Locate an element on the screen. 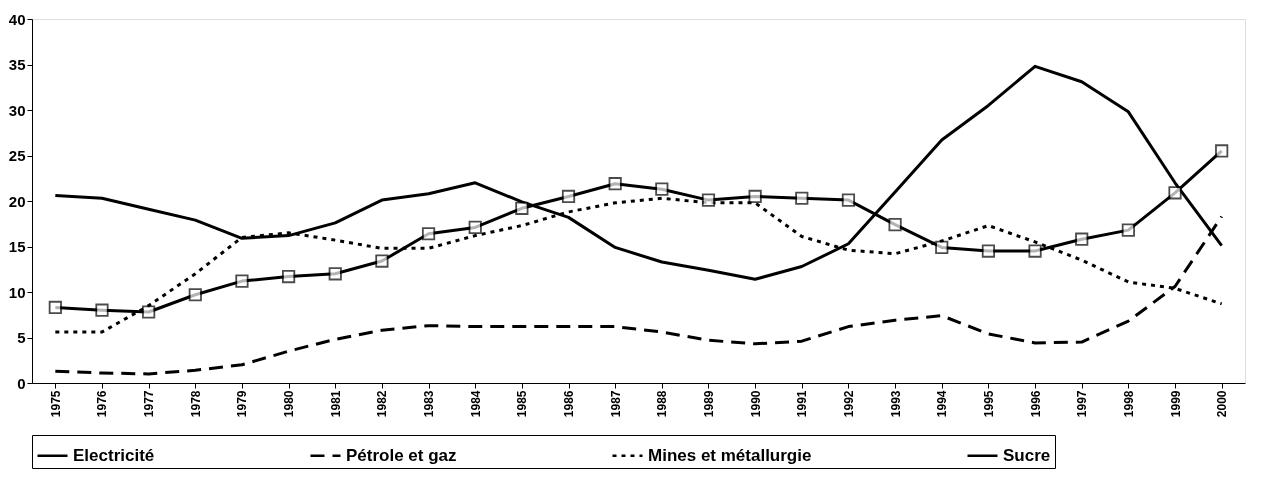 The image size is (1275, 495). x-tick-label: 1996 is located at coordinates (1035, 404).